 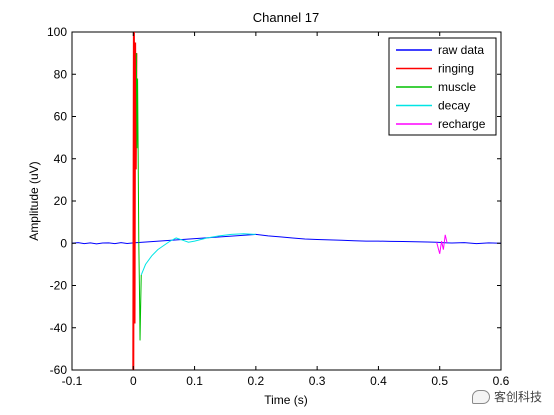 What do you see at coordinates (462, 124) in the screenshot?
I see `legend-label-recharge: recharge` at bounding box center [462, 124].